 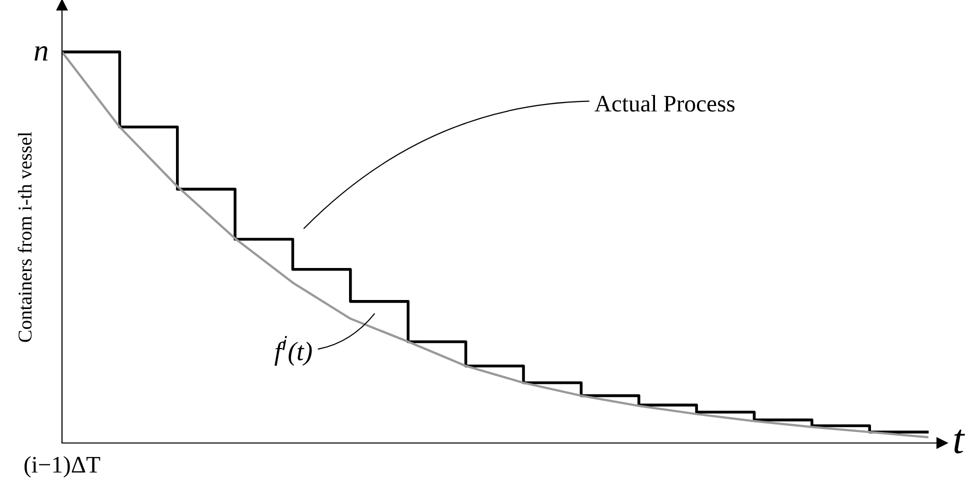 What do you see at coordinates (41, 53) in the screenshot?
I see `text: n` at bounding box center [41, 53].